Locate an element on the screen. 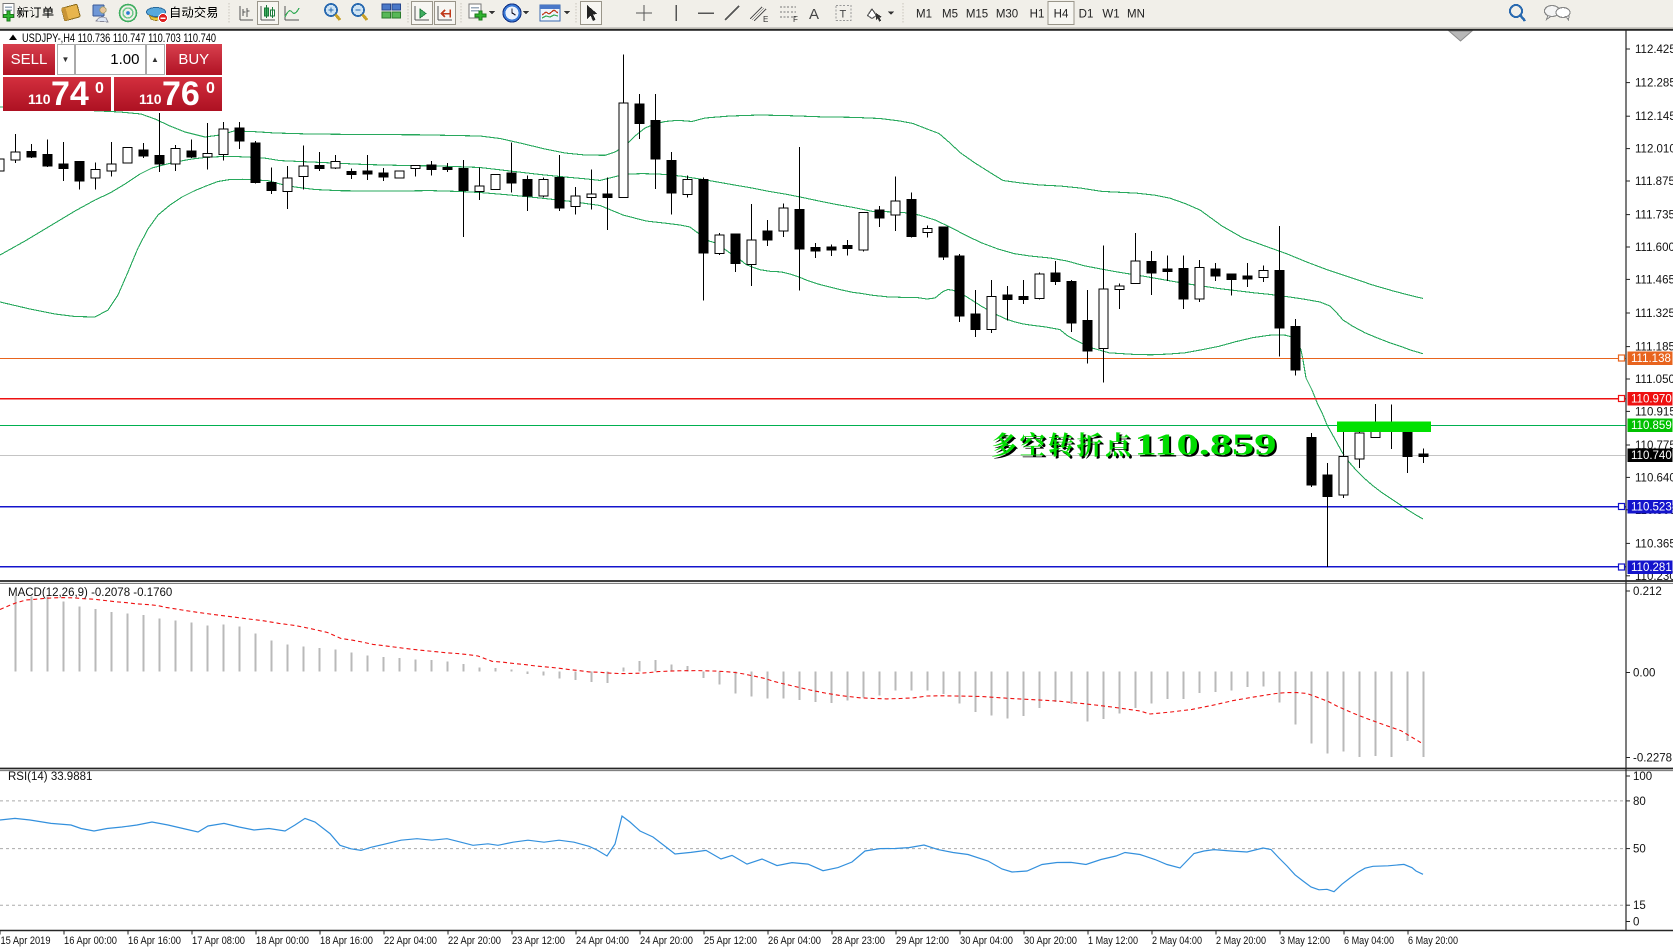 The height and width of the screenshot is (948, 1673). svg-text: 18 Apr 16:00 is located at coordinates (346, 941).